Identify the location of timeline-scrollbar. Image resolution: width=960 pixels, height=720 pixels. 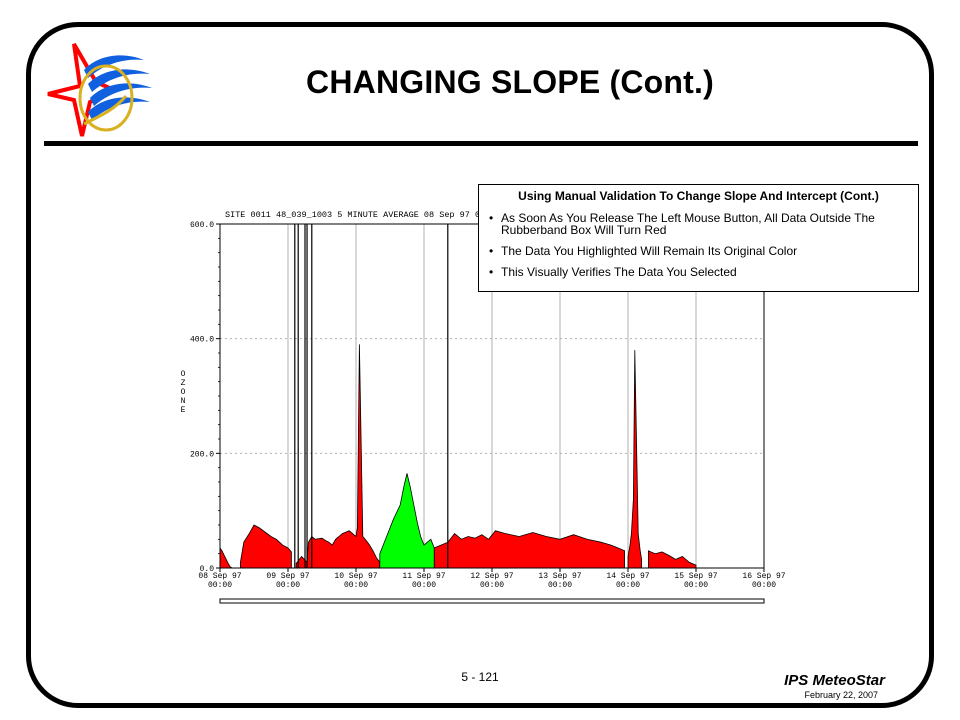
(492, 601).